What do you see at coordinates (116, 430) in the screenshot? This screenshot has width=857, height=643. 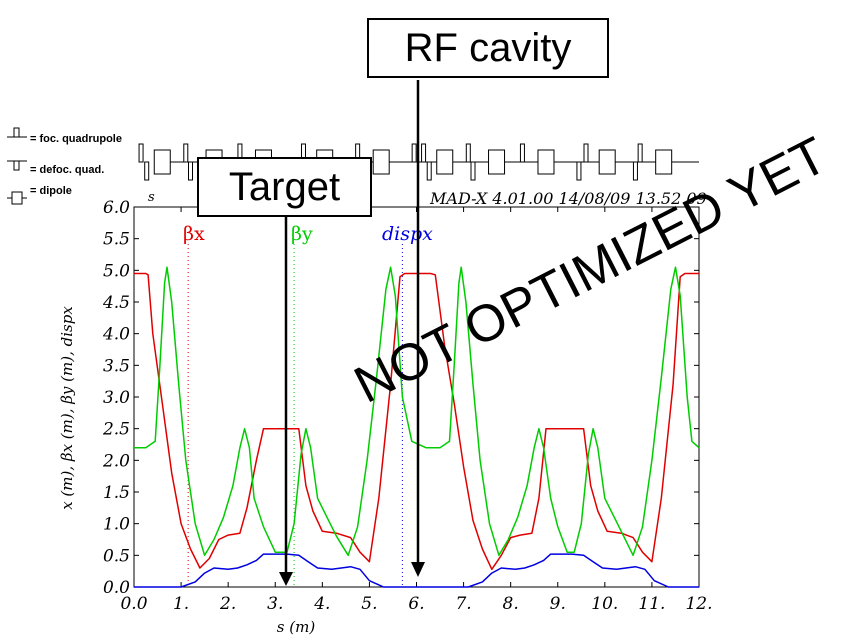 I see `y-tick-label: 2.5` at bounding box center [116, 430].